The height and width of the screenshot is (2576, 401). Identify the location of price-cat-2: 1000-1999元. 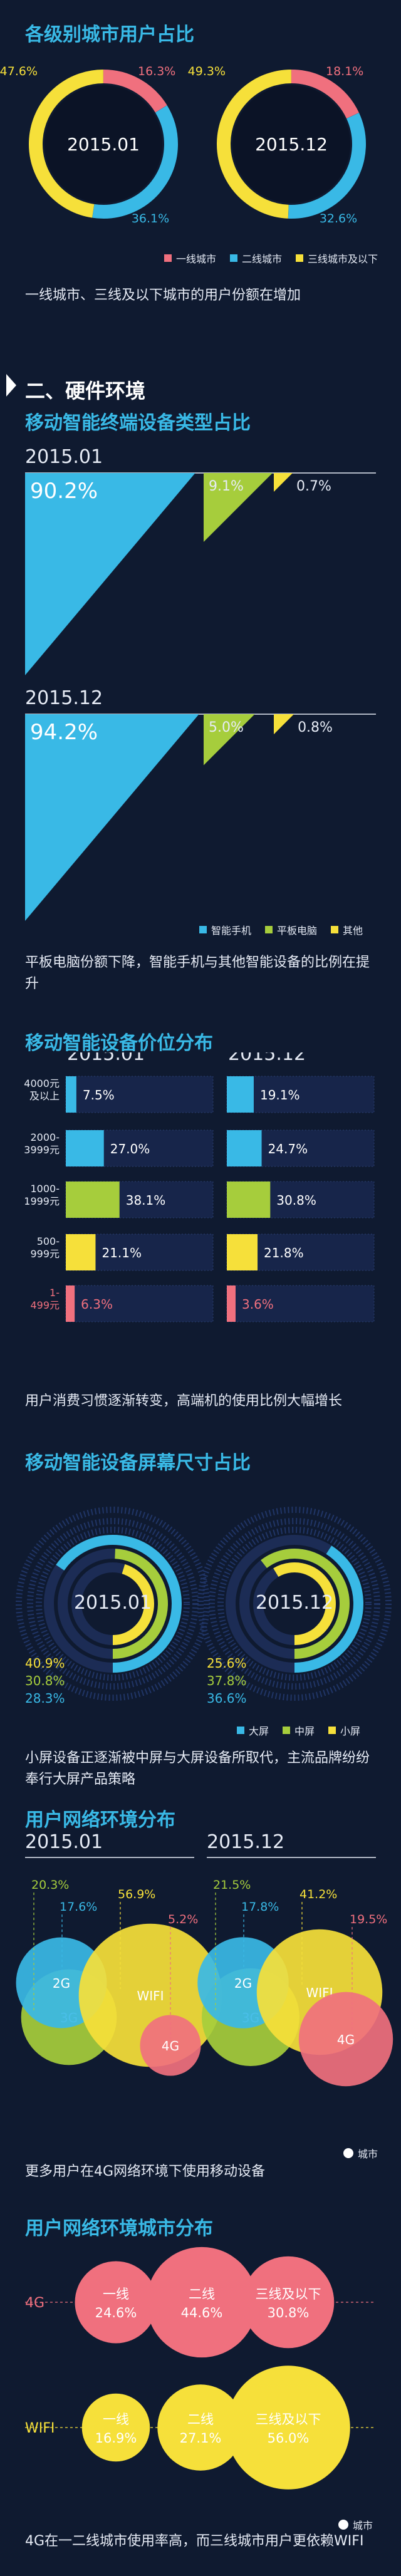
(42, 1195).